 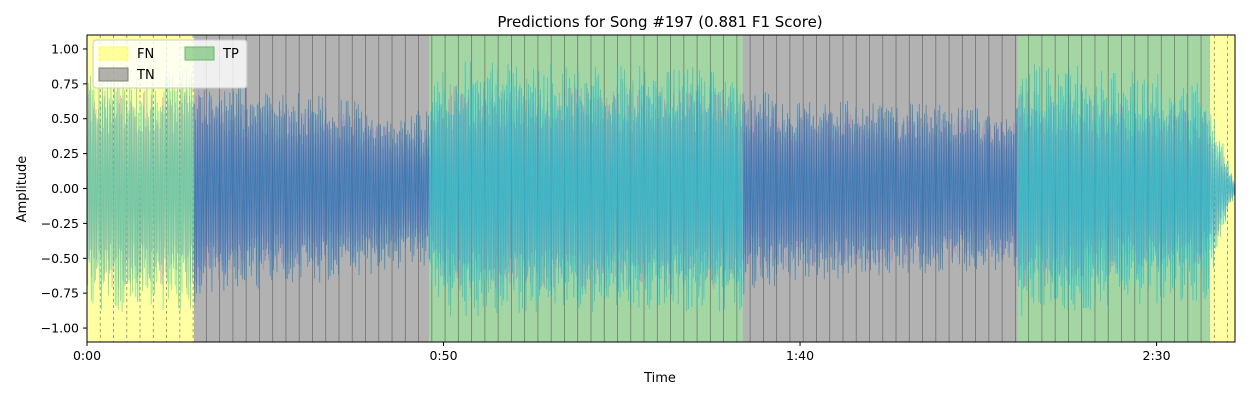 What do you see at coordinates (170, 64) in the screenshot?
I see `legend: FN TN TP` at bounding box center [170, 64].